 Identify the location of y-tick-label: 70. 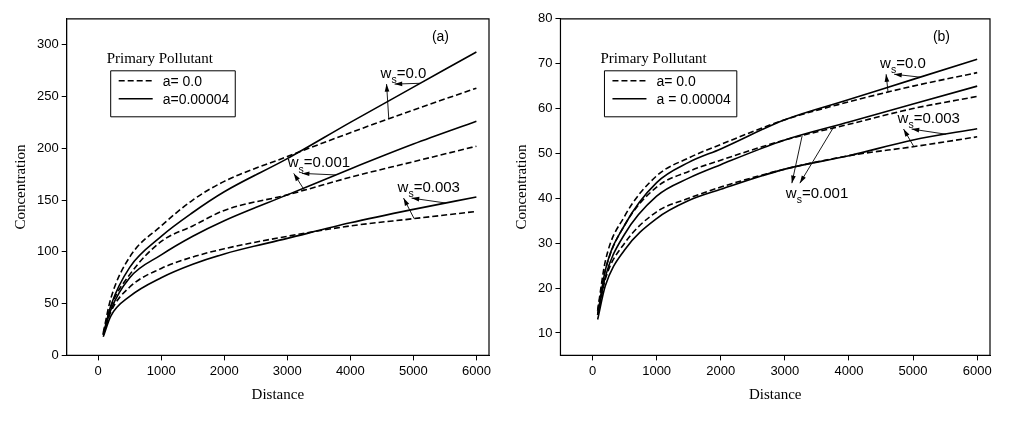
(545, 63).